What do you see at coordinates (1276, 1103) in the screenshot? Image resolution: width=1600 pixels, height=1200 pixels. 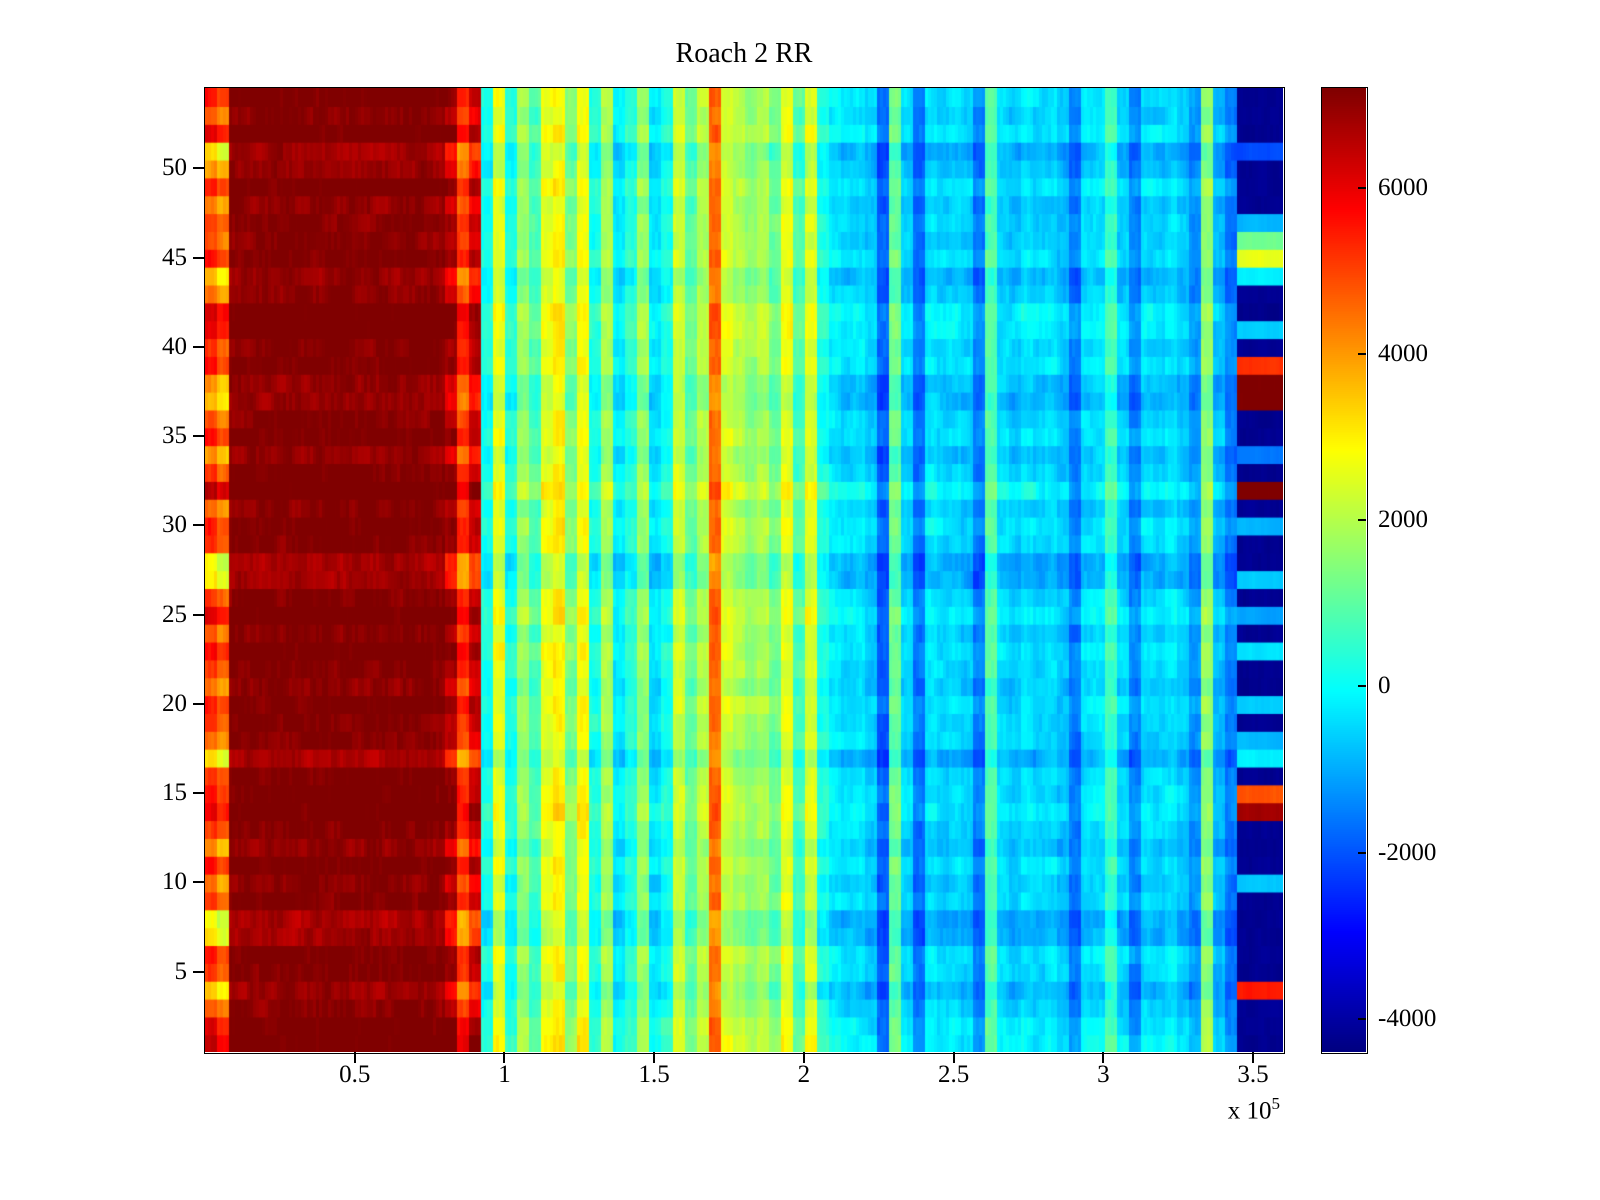 I see `x-axis-exponent-power: 5` at bounding box center [1276, 1103].